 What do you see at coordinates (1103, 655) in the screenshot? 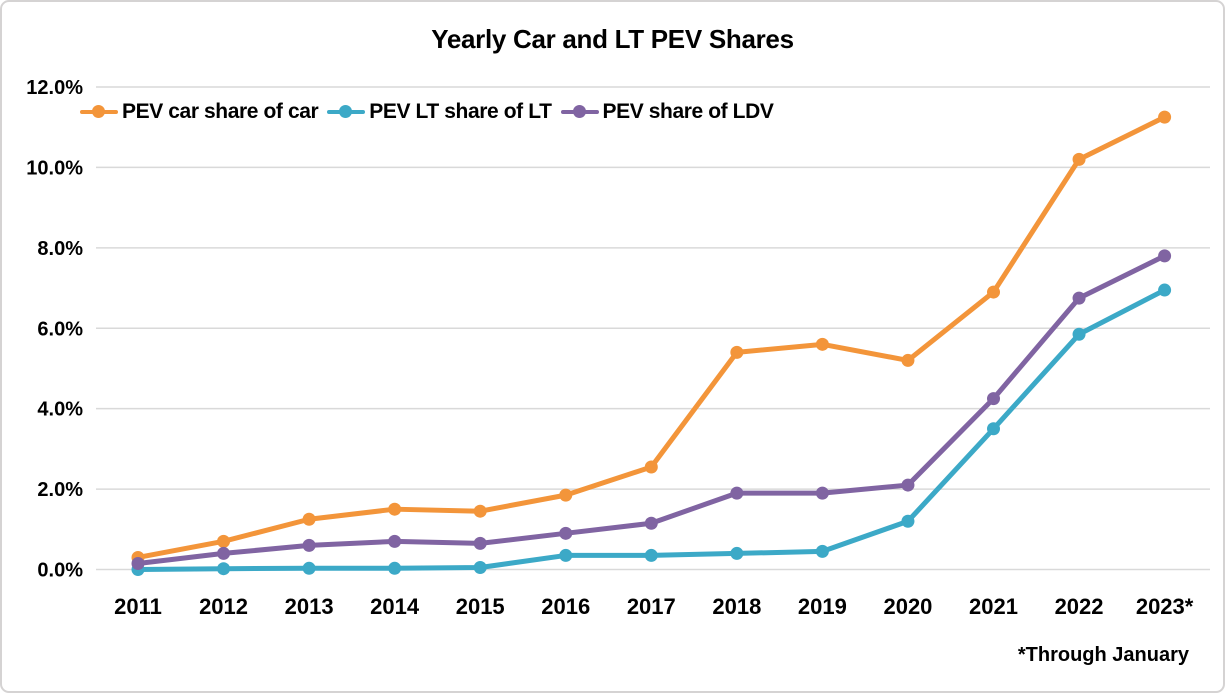
I see `chart-footnote: *Through January` at bounding box center [1103, 655].